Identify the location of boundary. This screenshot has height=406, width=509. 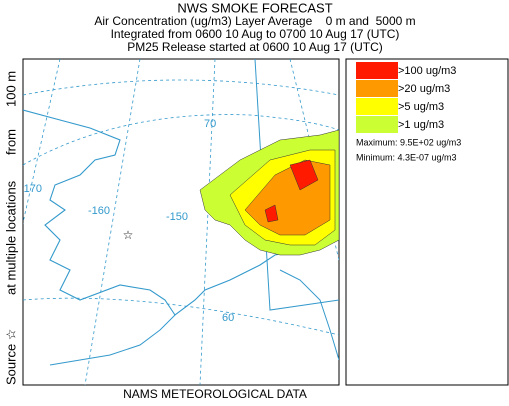
(296, 185).